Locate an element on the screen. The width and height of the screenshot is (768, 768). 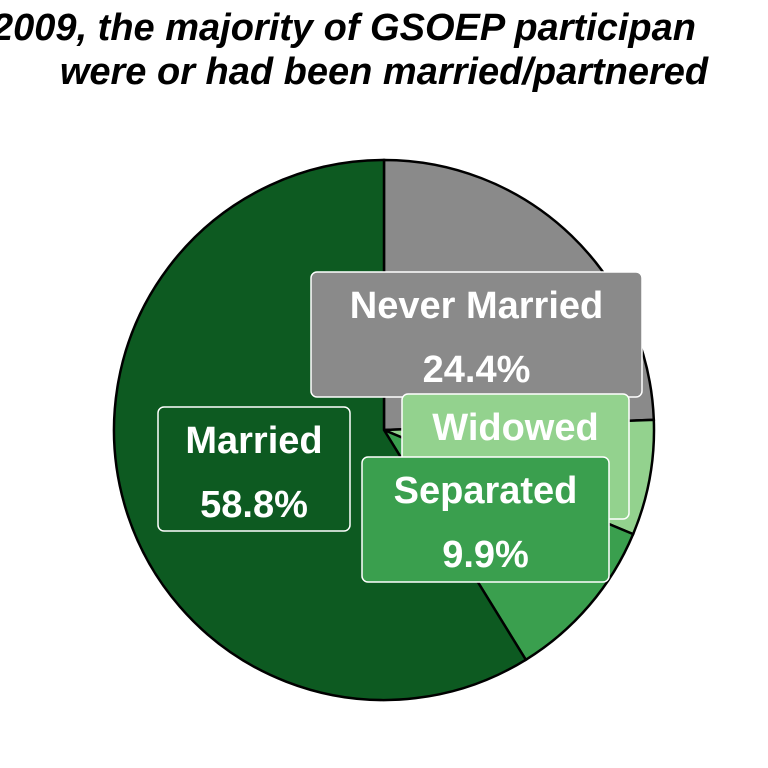
slice-label-separated: Separated 9.9% is located at coordinates (485, 519).